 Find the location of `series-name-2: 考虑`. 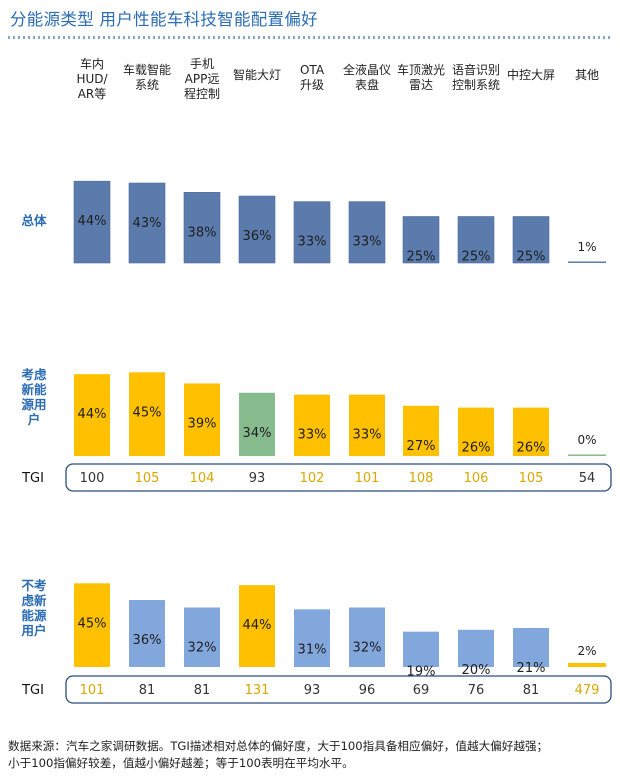

series-name-2: 考虑 is located at coordinates (34, 374).